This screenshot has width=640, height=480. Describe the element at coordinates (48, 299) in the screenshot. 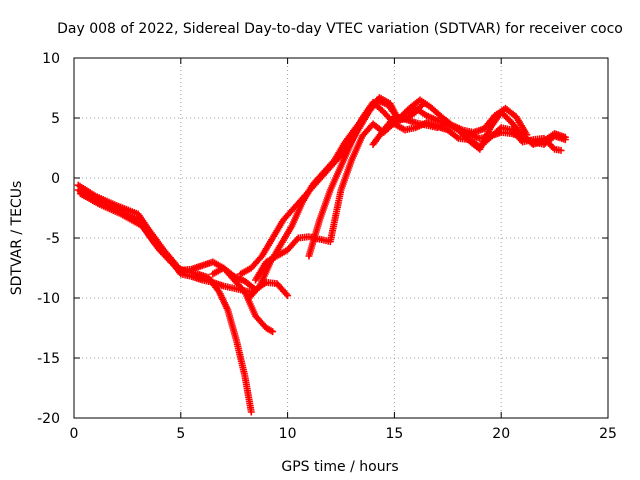

I see `y-tick-label: -10` at that location.